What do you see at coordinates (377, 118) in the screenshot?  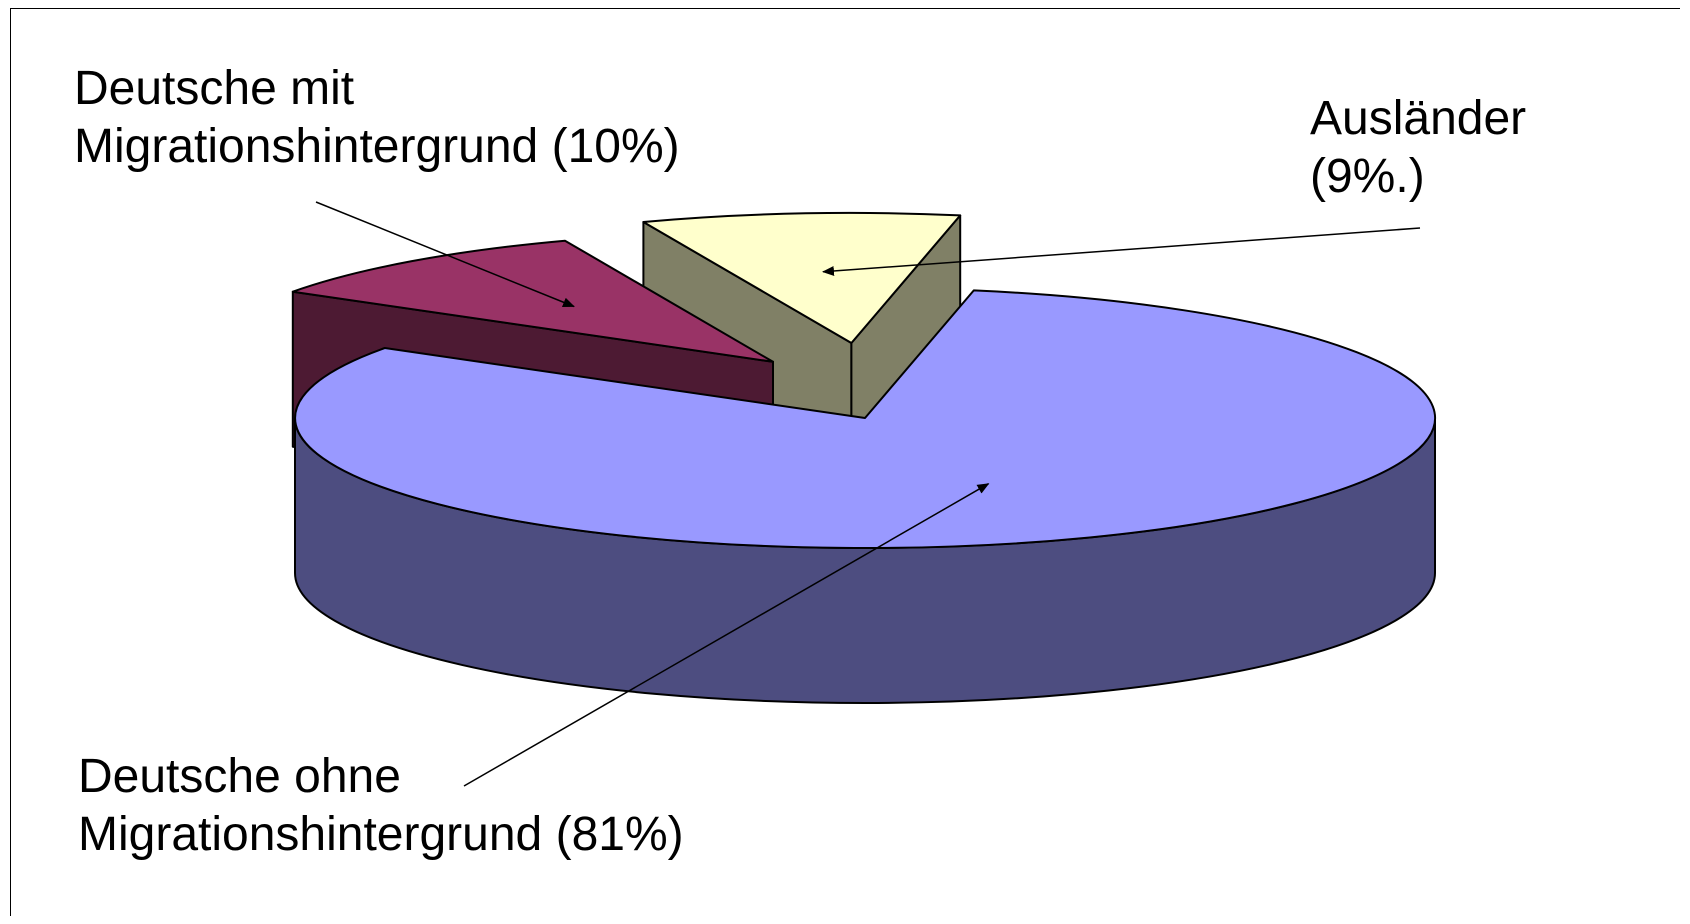 I see `slice-label-deutsche-mit-migrationshintergrund: Deutsche mit Migrationshintergrund (10%)` at bounding box center [377, 118].